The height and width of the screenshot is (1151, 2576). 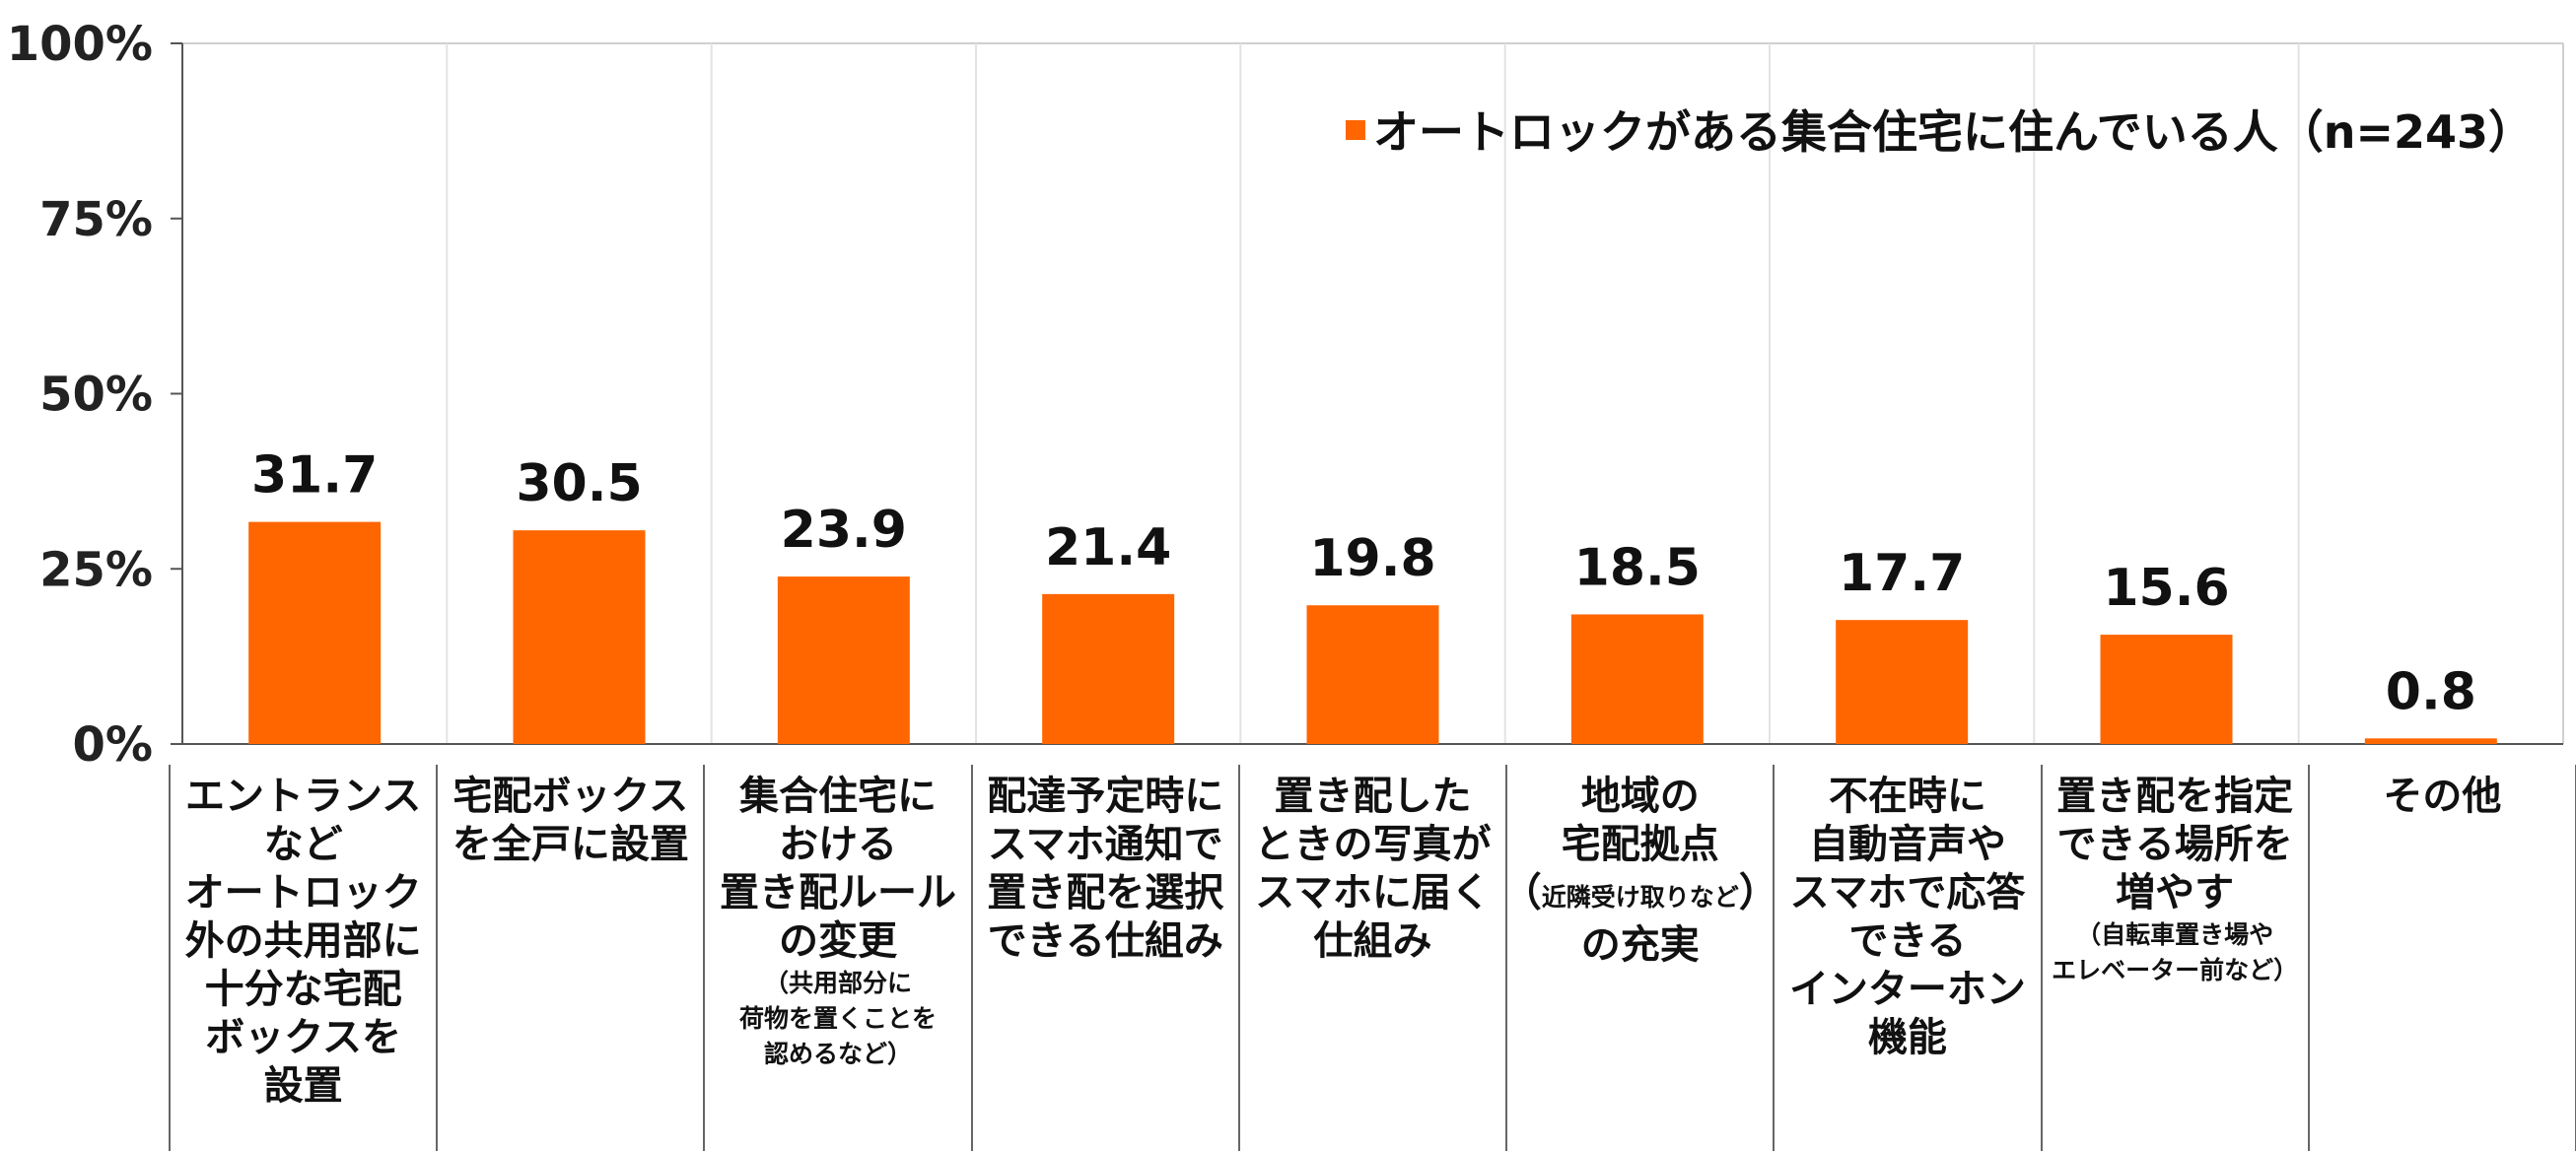 I want to click on category-label-line: の充実, so click(x=1640, y=945).